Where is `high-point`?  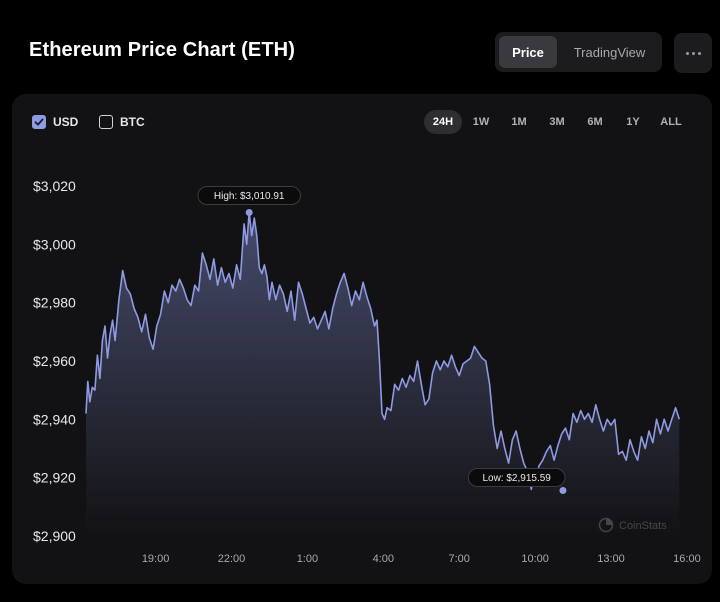 high-point is located at coordinates (249, 213).